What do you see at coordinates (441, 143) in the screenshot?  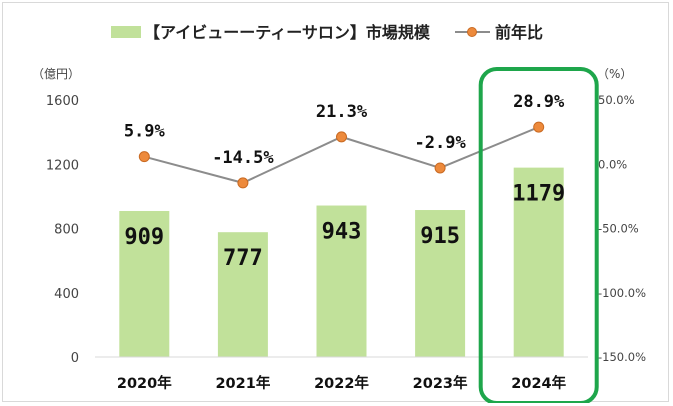 I see `yoy-value-label: -2.9%` at bounding box center [441, 143].